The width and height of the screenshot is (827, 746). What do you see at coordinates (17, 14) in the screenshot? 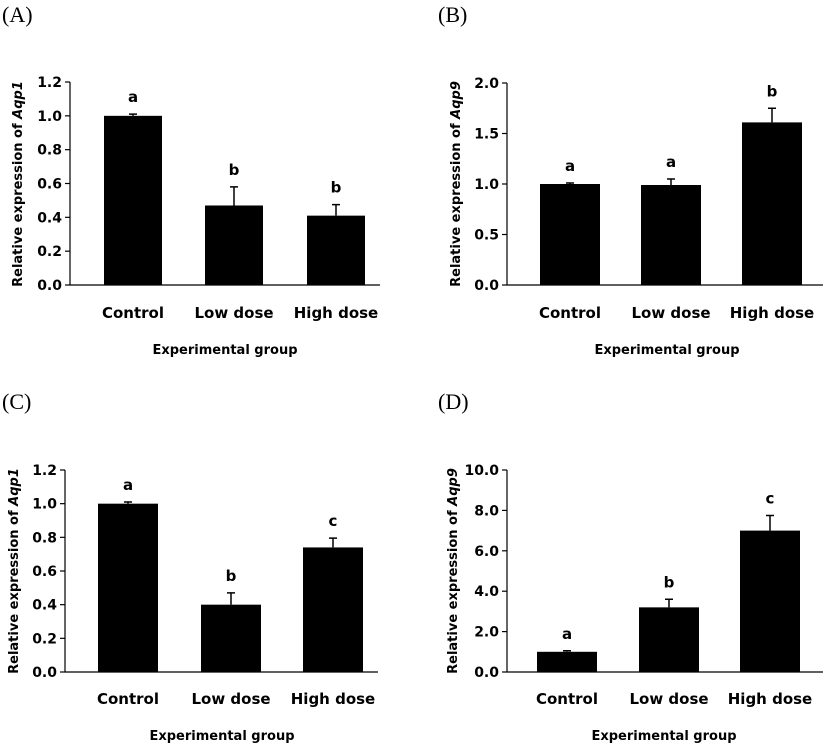
I see `panel-letter: (A)` at bounding box center [17, 14].